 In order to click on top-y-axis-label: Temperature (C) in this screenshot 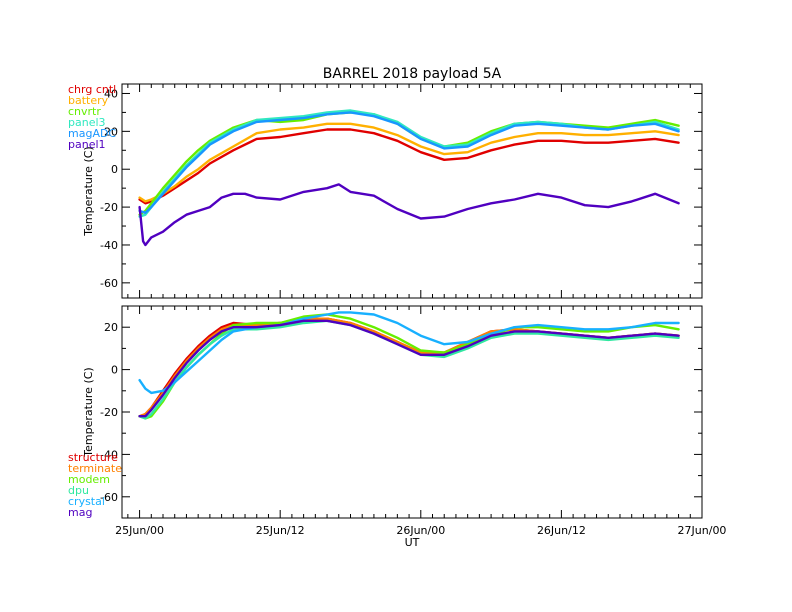, I will do `click(88, 191)`.